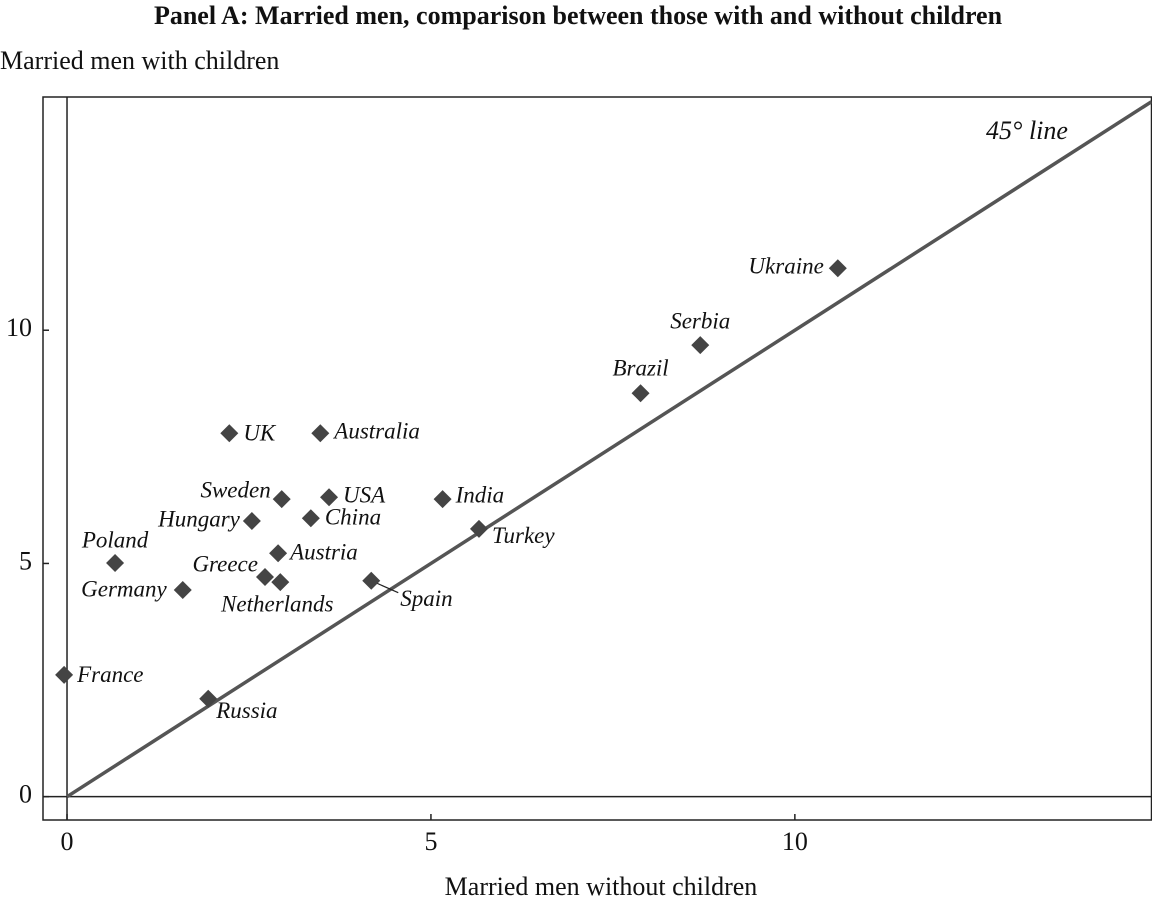 The height and width of the screenshot is (908, 1152). What do you see at coordinates (426, 598) in the screenshot?
I see `point-label: Spain` at bounding box center [426, 598].